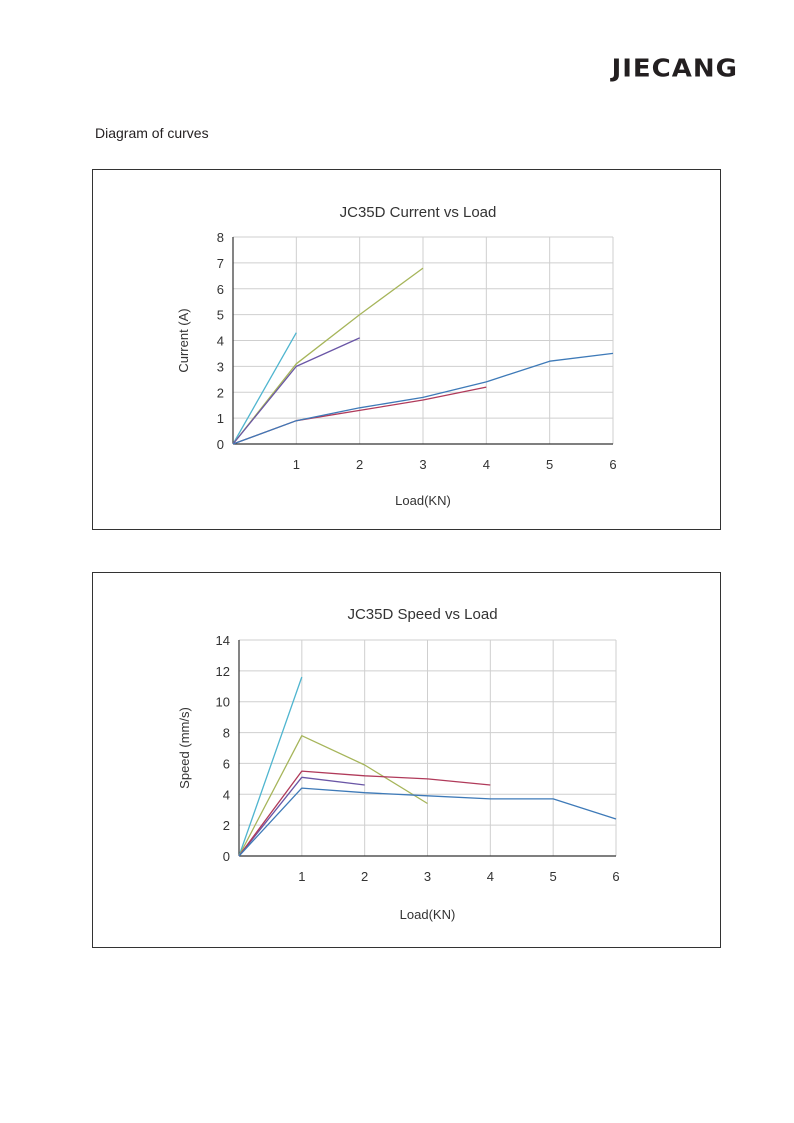 This screenshot has width=794, height=1123. I want to click on y-tick-label: 14, so click(223, 640).